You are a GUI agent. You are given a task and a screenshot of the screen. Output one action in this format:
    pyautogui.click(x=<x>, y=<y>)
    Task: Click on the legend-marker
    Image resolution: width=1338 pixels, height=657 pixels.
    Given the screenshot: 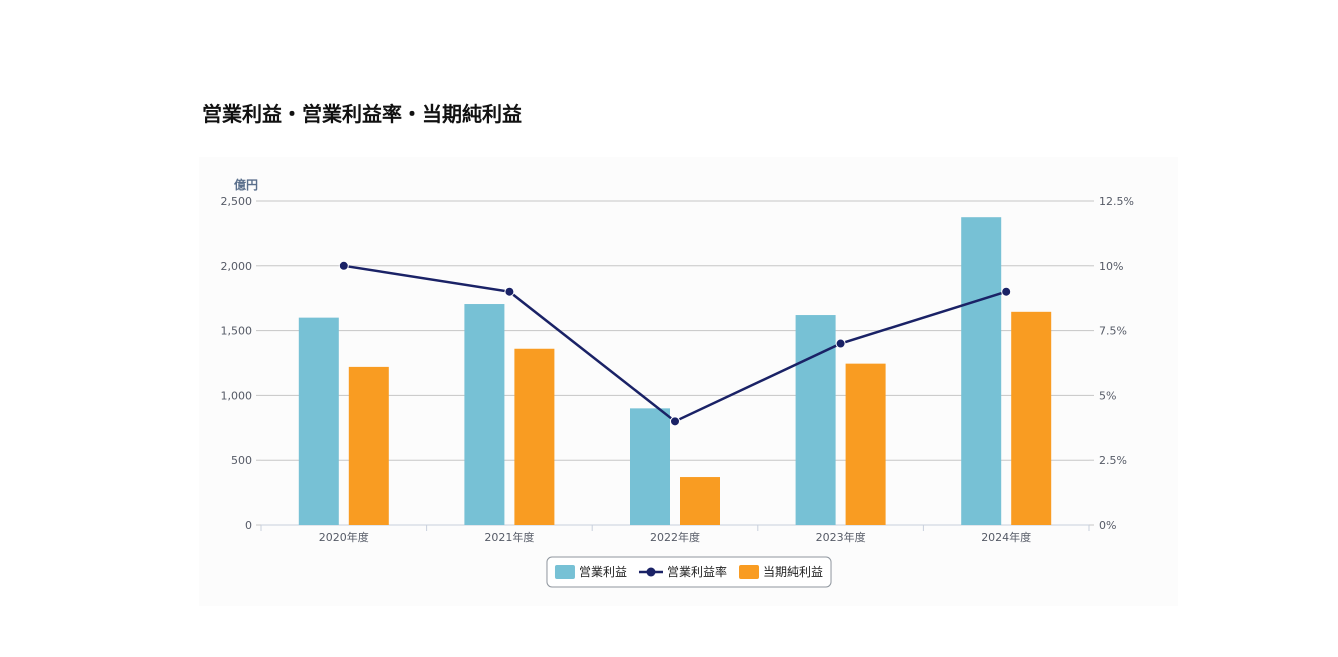 What is the action you would take?
    pyautogui.click(x=651, y=572)
    